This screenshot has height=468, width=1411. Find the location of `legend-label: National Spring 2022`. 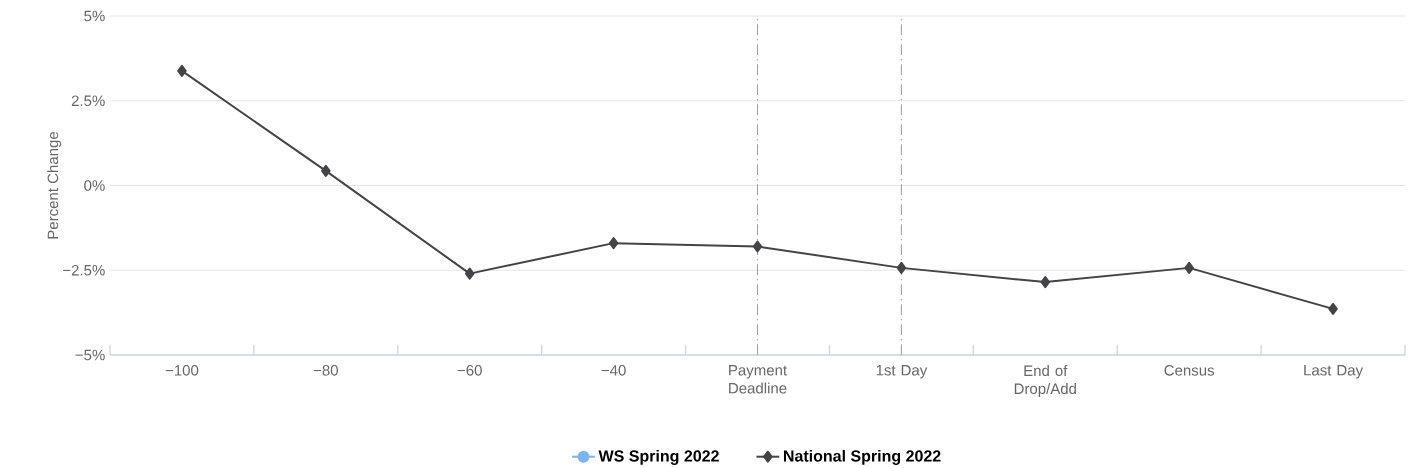

legend-label: National Spring 2022 is located at coordinates (862, 457).